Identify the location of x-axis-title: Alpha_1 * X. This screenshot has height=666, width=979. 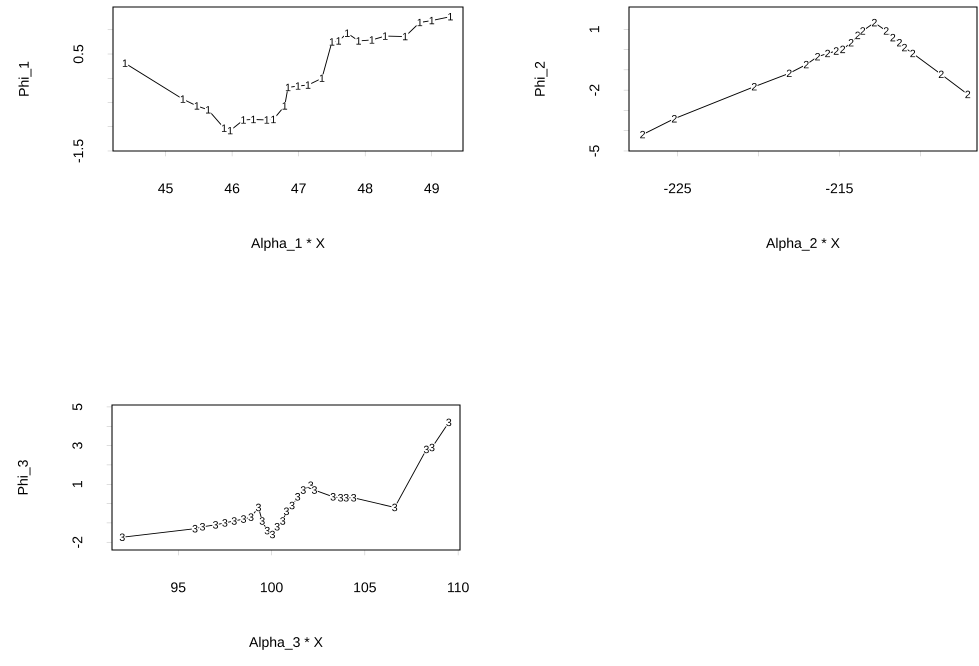
(288, 244).